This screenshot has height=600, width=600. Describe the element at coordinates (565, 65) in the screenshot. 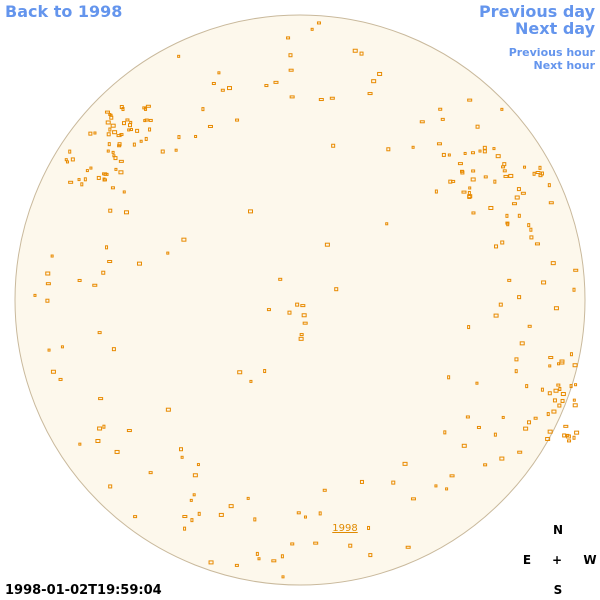

I see `next-hour-link: Next hour` at that location.